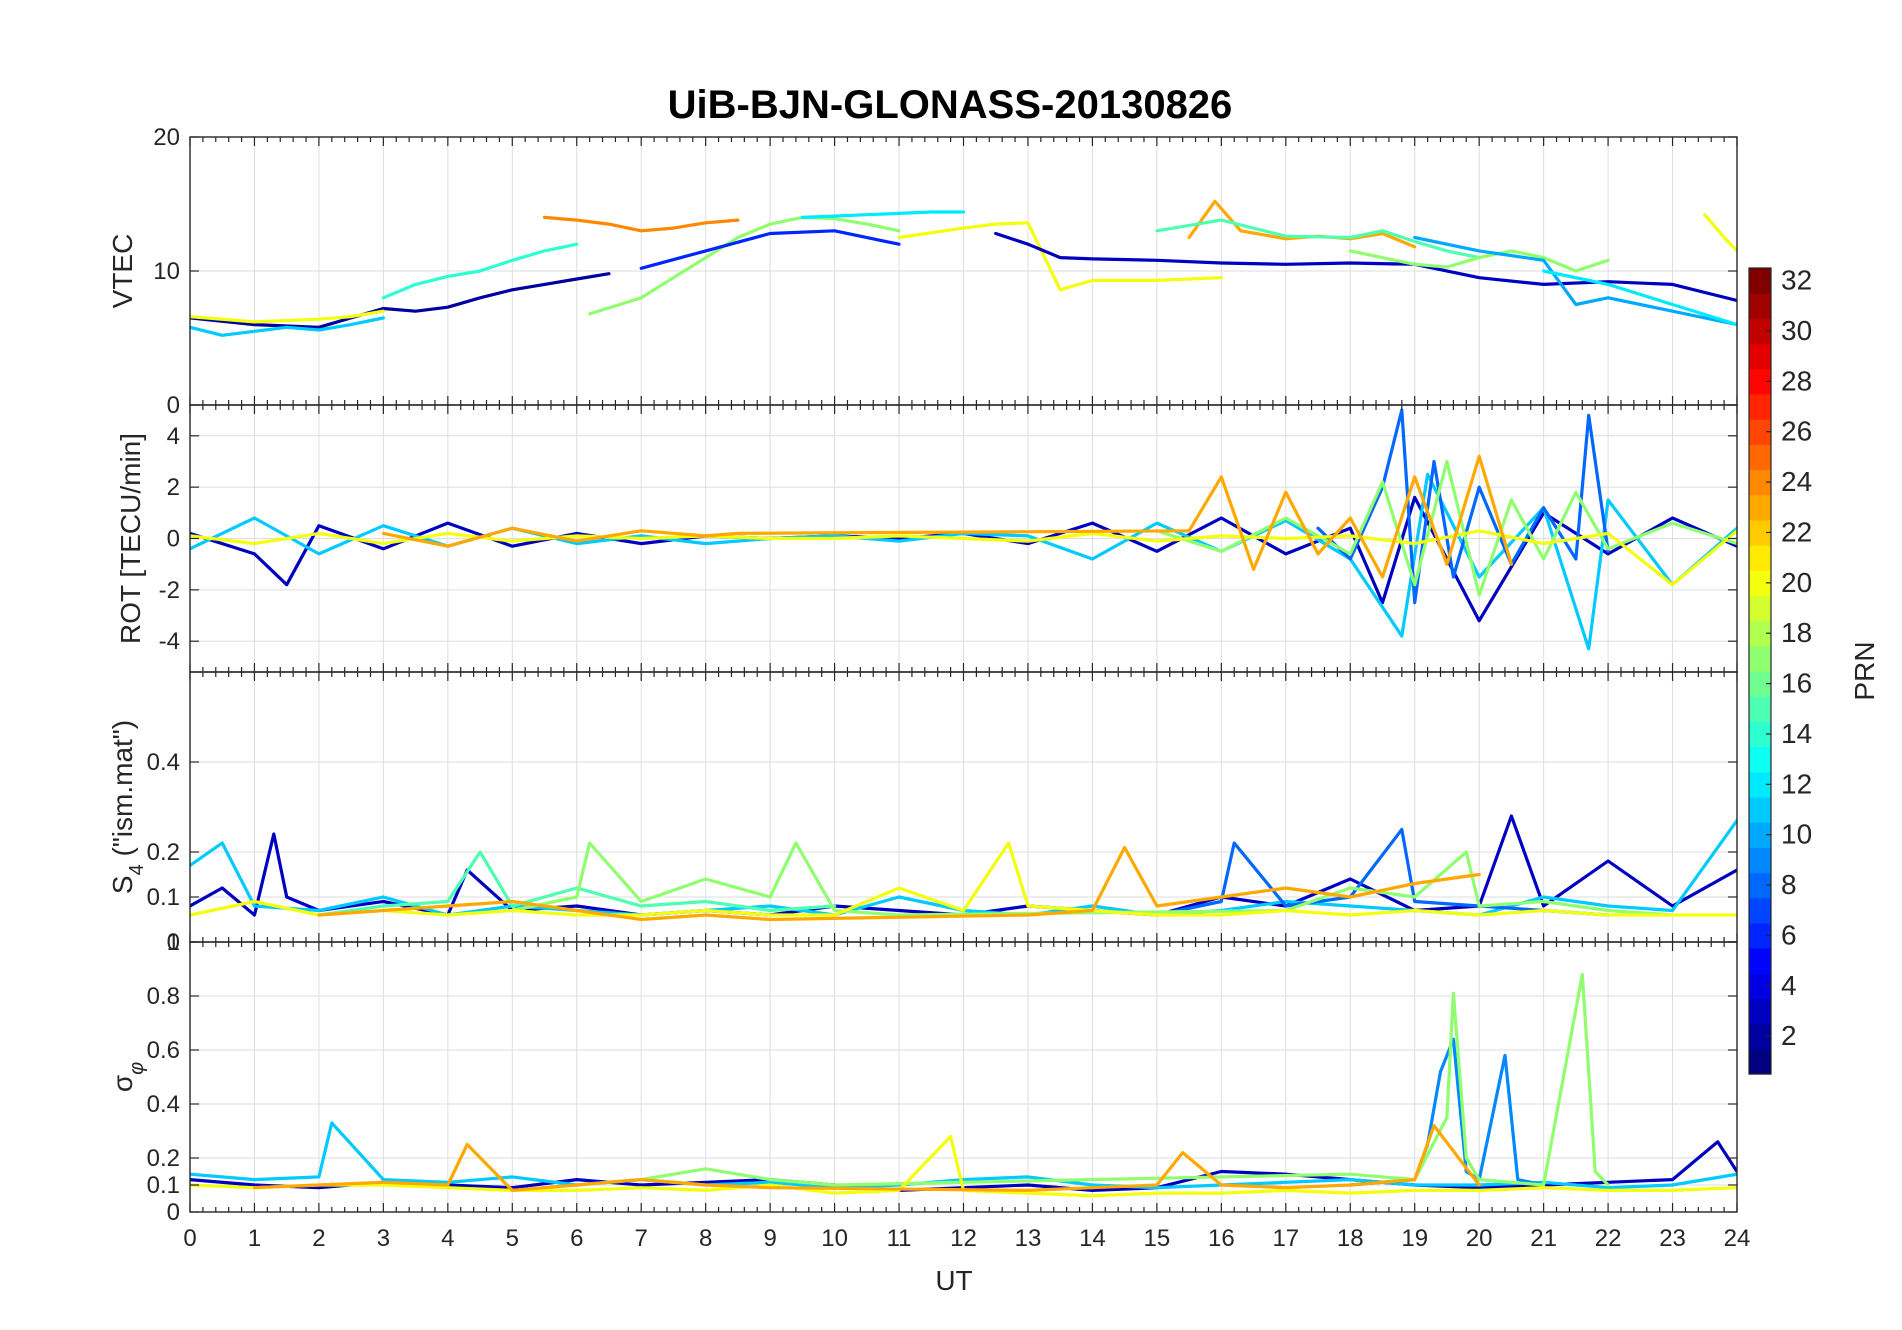 This screenshot has width=1902, height=1330. What do you see at coordinates (1414, 1238) in the screenshot?
I see `x-tick-label: 19` at bounding box center [1414, 1238].